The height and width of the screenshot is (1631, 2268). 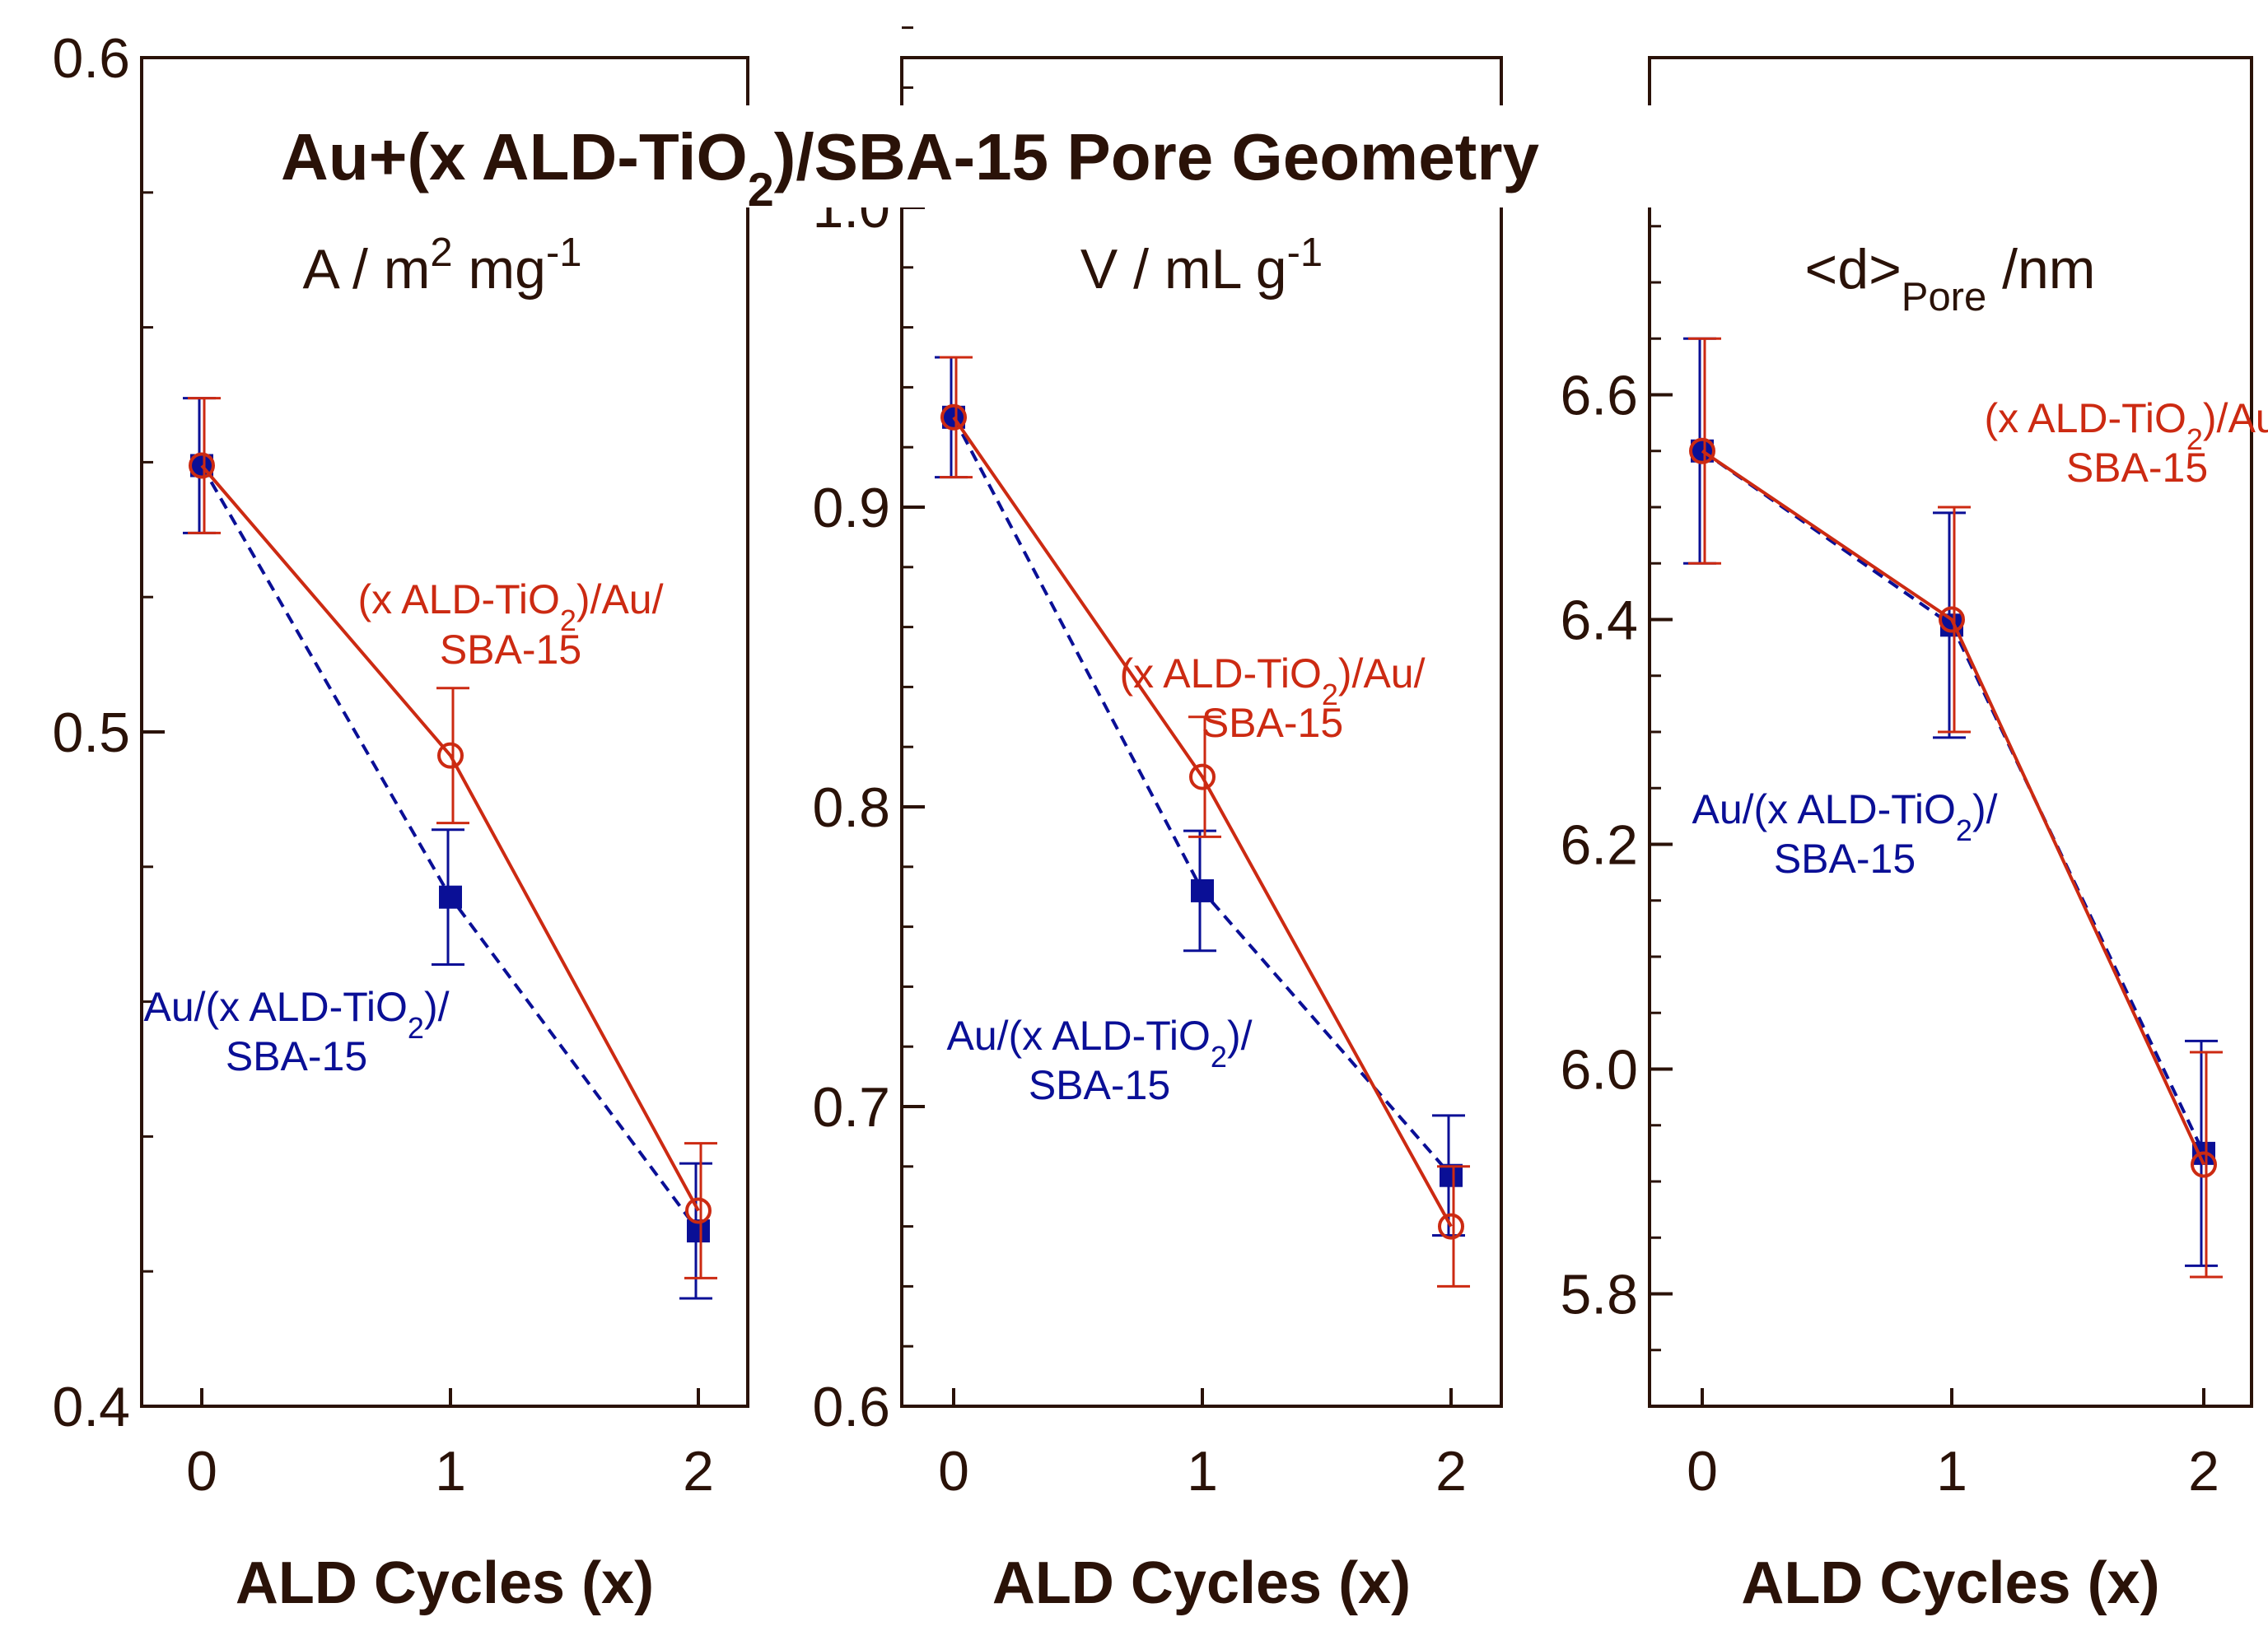 I want to click on series-annotation-blue: Au/(x ALD-TiO2)/, so click(x=296, y=1014).